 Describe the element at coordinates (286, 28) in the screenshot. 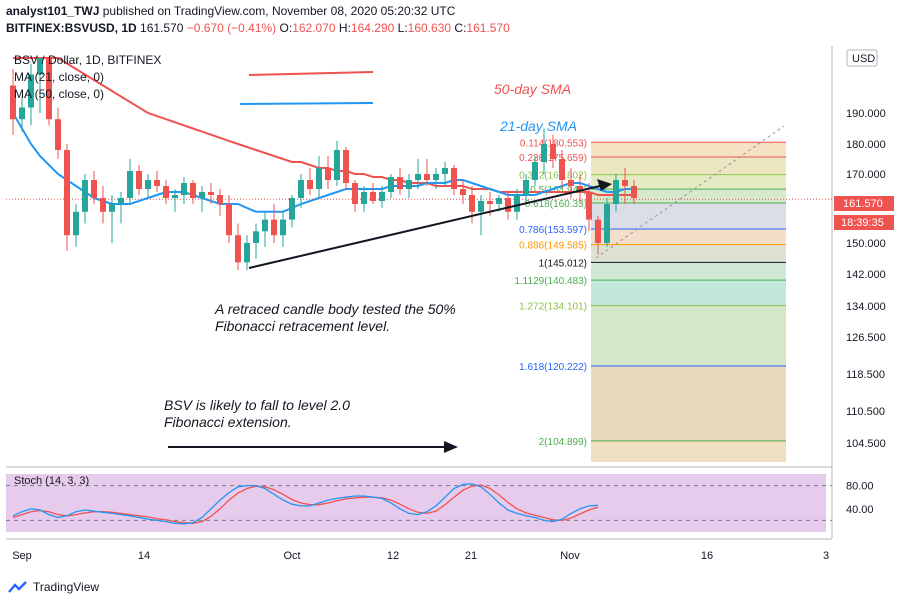

I see `open-label: O:` at that location.